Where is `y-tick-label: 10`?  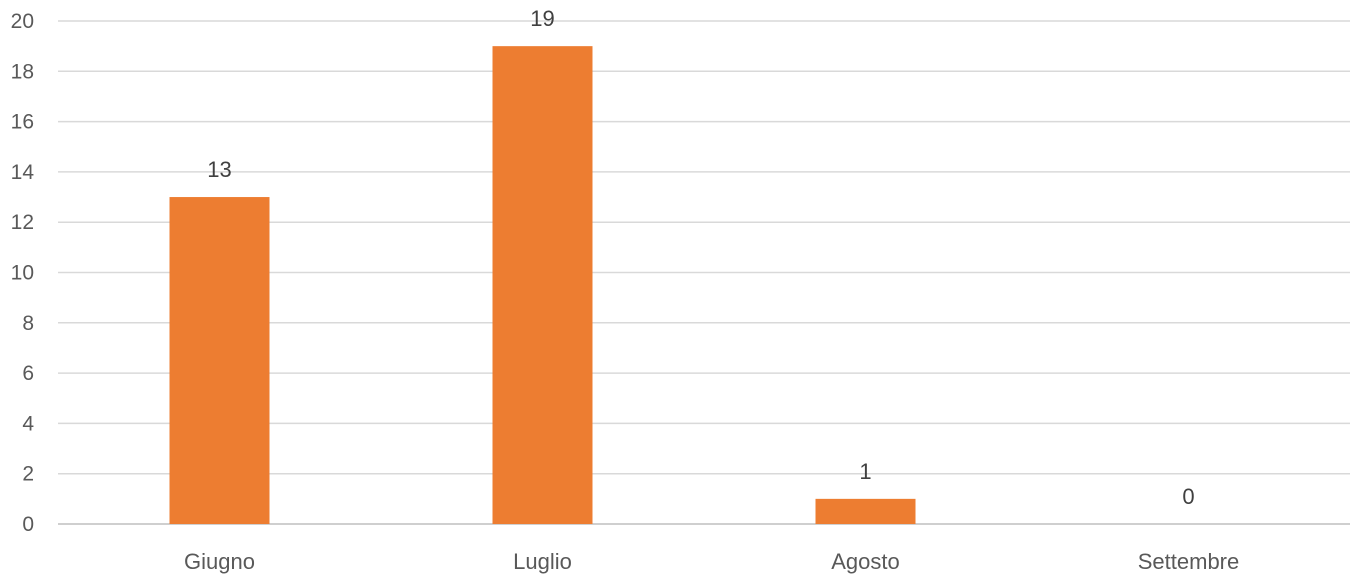 y-tick-label: 10 is located at coordinates (22, 273).